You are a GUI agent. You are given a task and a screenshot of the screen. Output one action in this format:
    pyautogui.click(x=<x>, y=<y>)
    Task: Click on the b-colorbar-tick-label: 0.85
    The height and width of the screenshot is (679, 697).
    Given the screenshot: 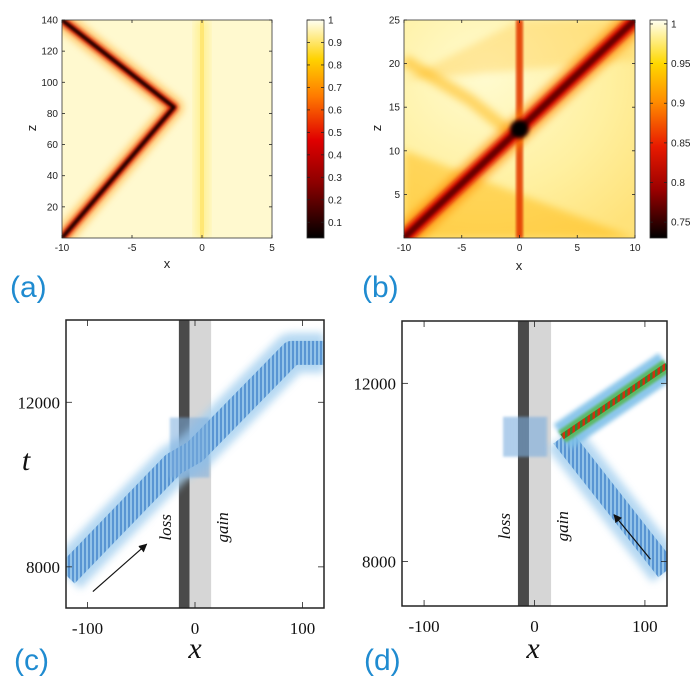 What is the action you would take?
    pyautogui.click(x=681, y=143)
    